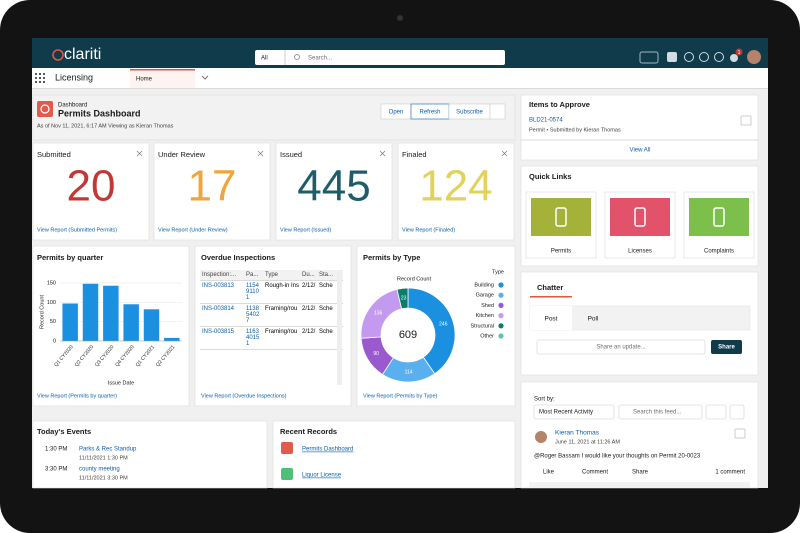 This screenshot has height=533, width=800. What do you see at coordinates (150, 454) in the screenshot?
I see `events-card` at bounding box center [150, 454].